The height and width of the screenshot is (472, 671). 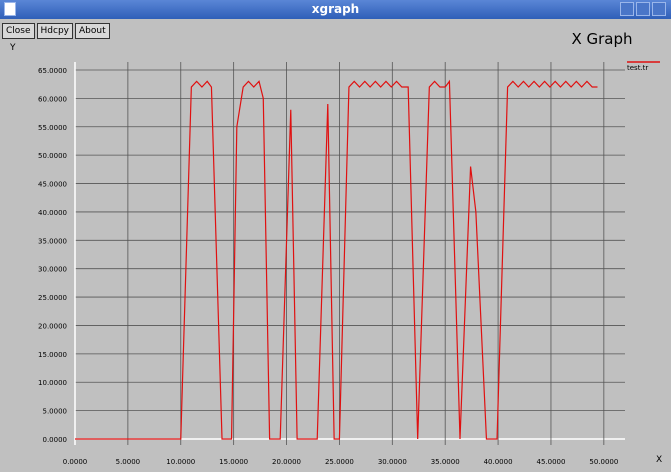 What do you see at coordinates (55, 440) in the screenshot?
I see `y-tick-label: 0.0000` at bounding box center [55, 440].